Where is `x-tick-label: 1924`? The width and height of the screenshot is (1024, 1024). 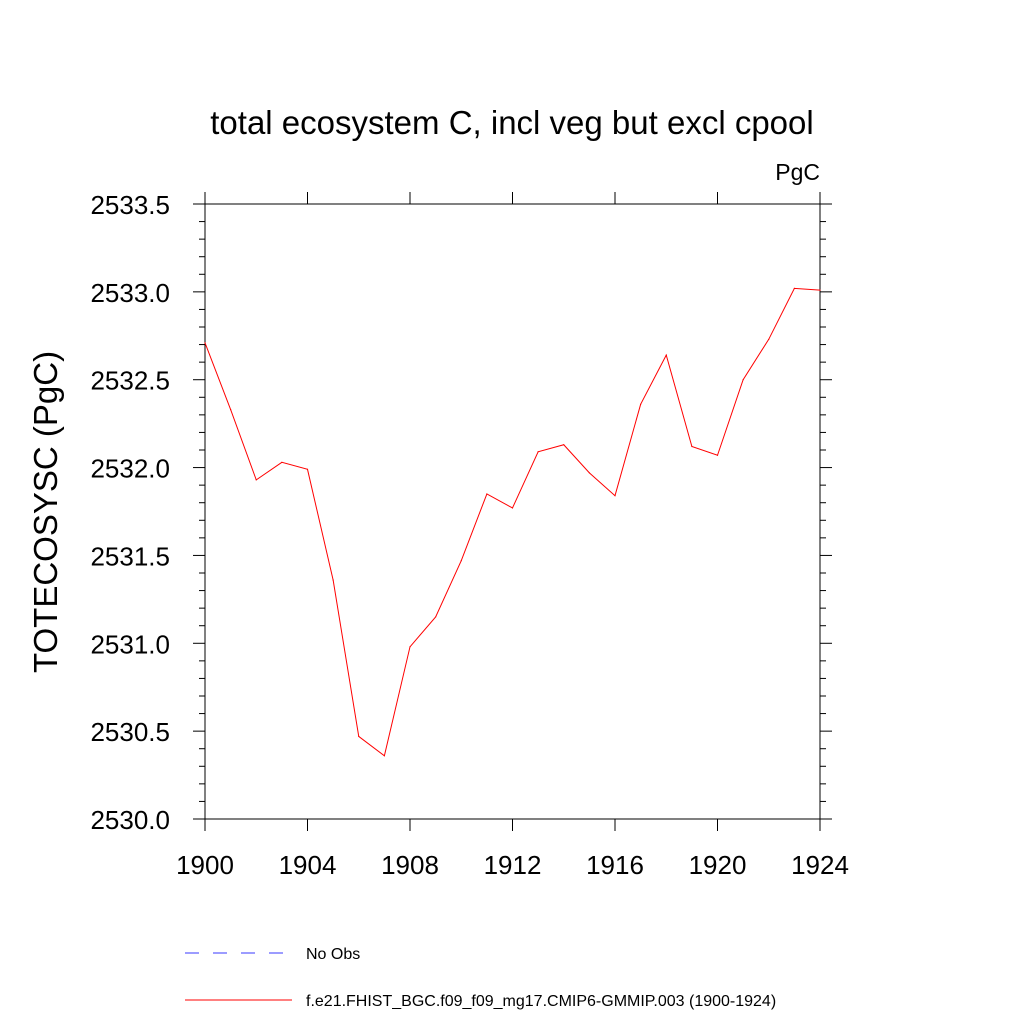
x-tick-label: 1924 is located at coordinates (820, 865).